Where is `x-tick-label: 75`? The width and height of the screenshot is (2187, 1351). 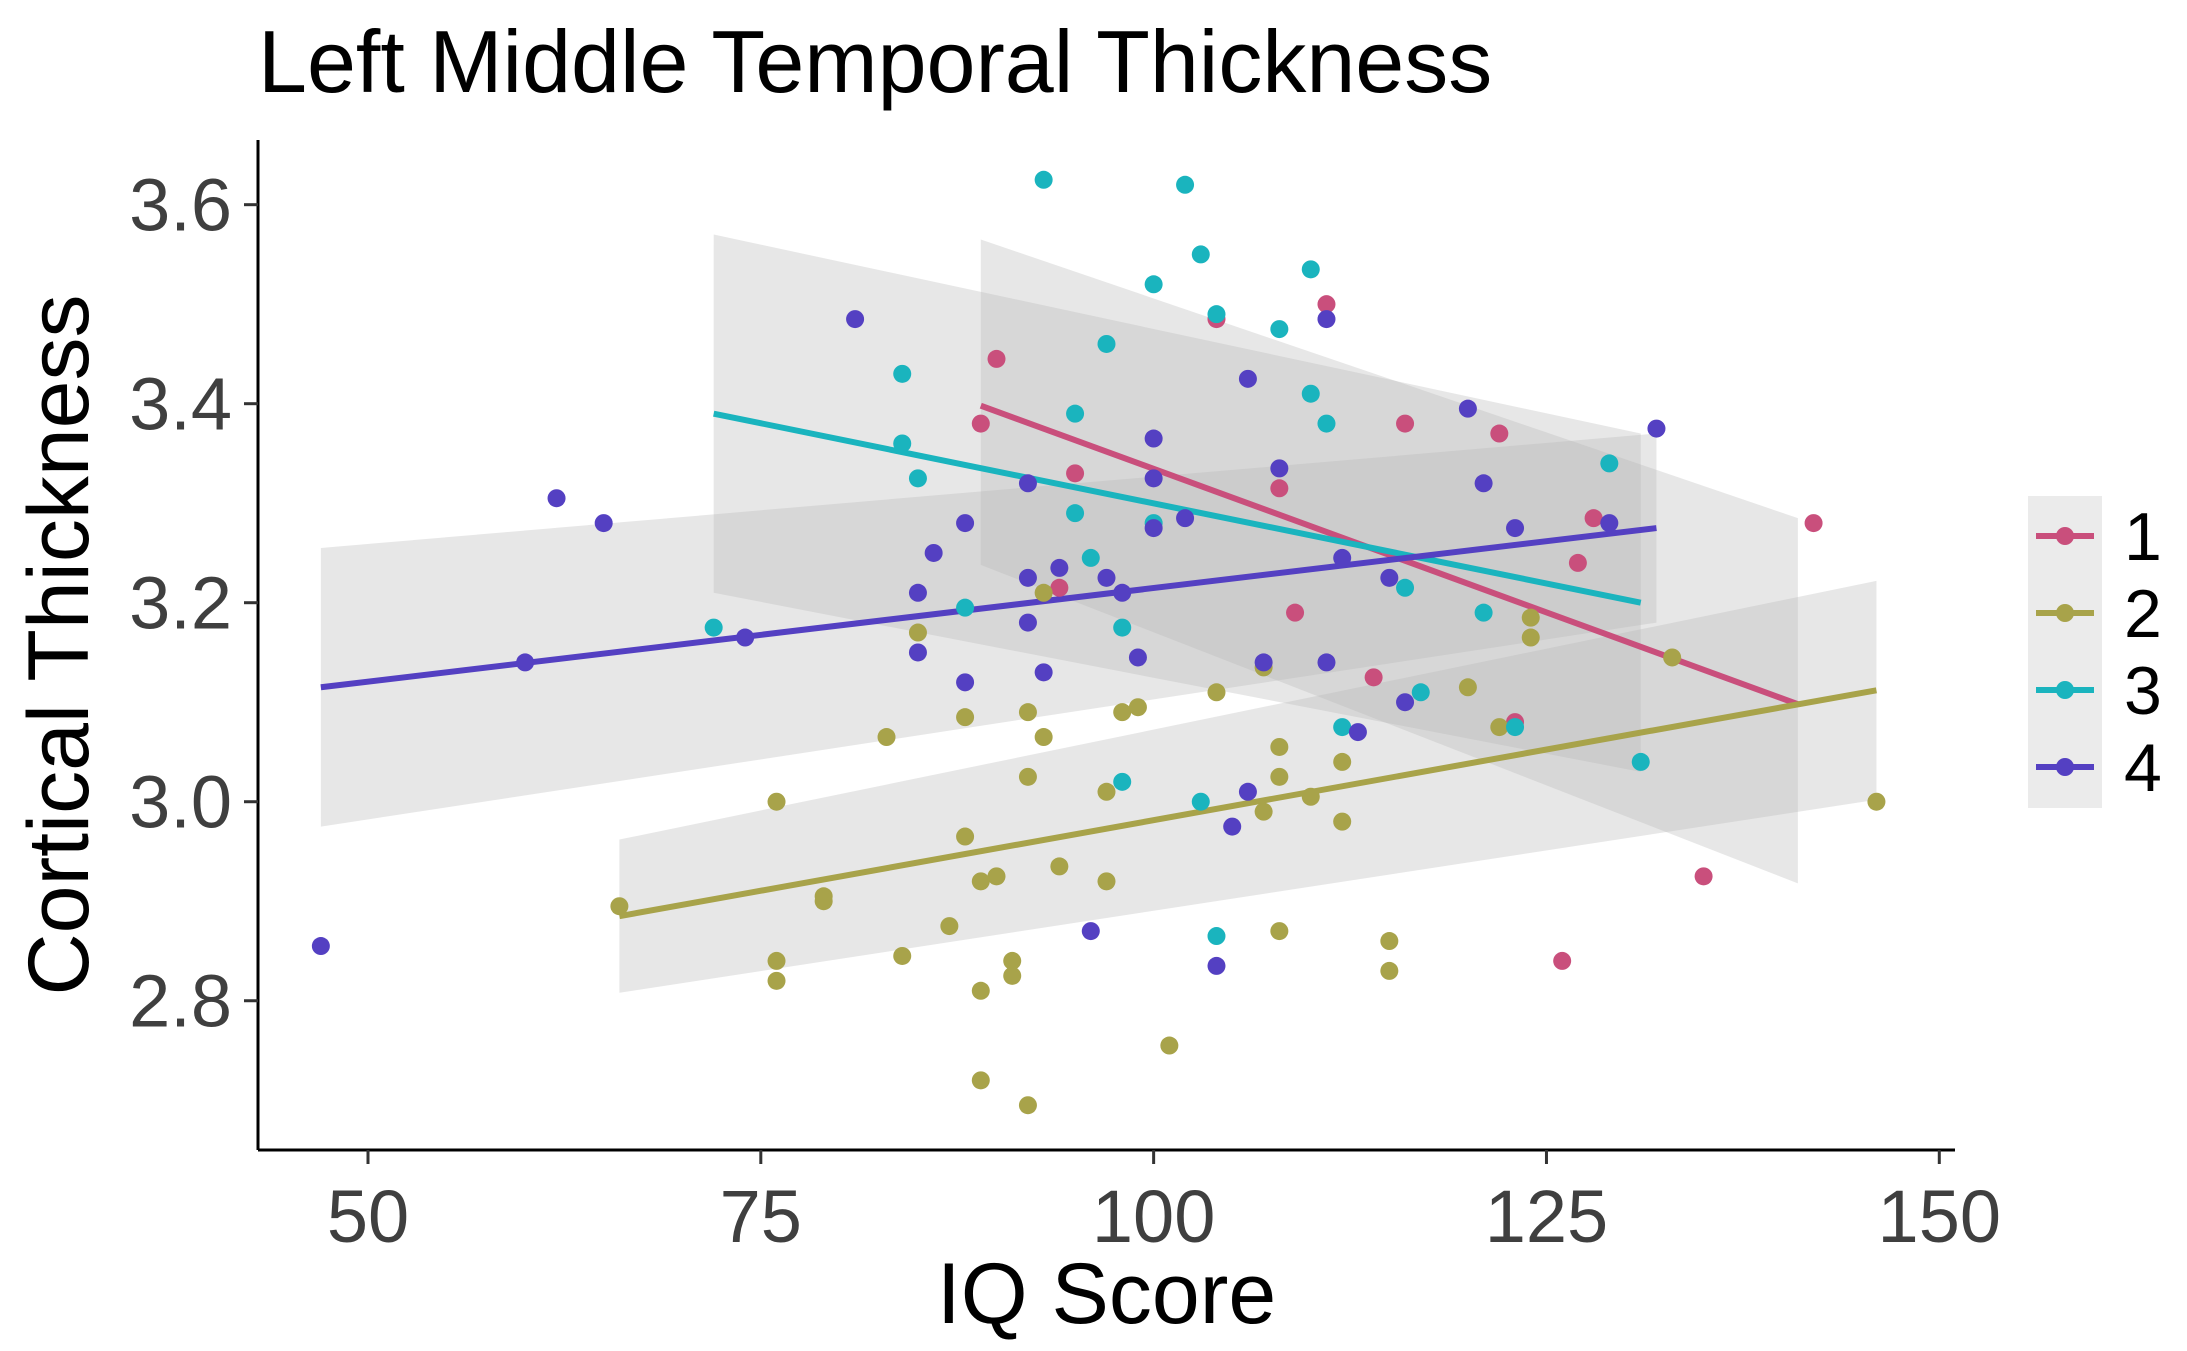 x-tick-label: 75 is located at coordinates (761, 1216).